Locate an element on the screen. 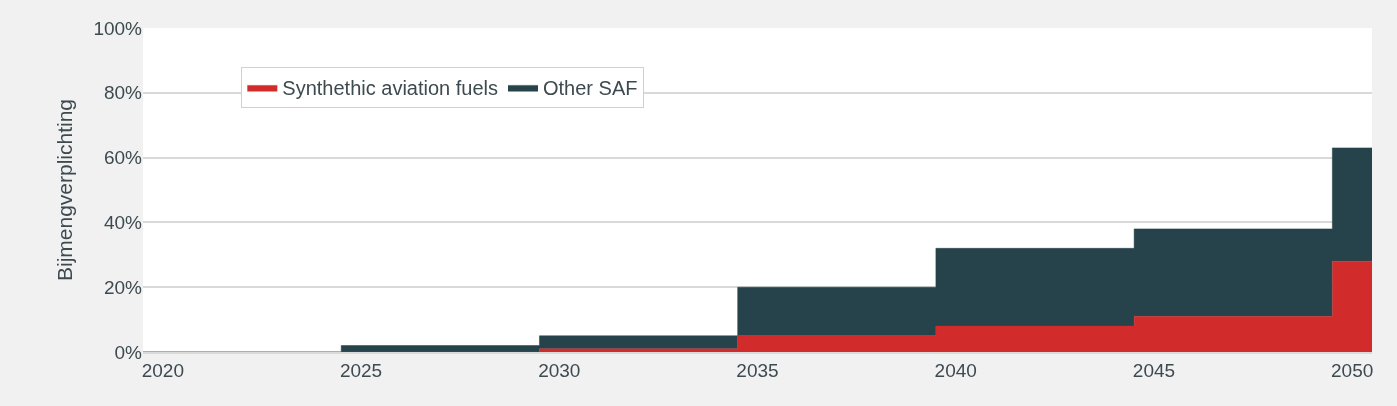 The height and width of the screenshot is (406, 1397). x-tick-label: 2040 is located at coordinates (955, 370).